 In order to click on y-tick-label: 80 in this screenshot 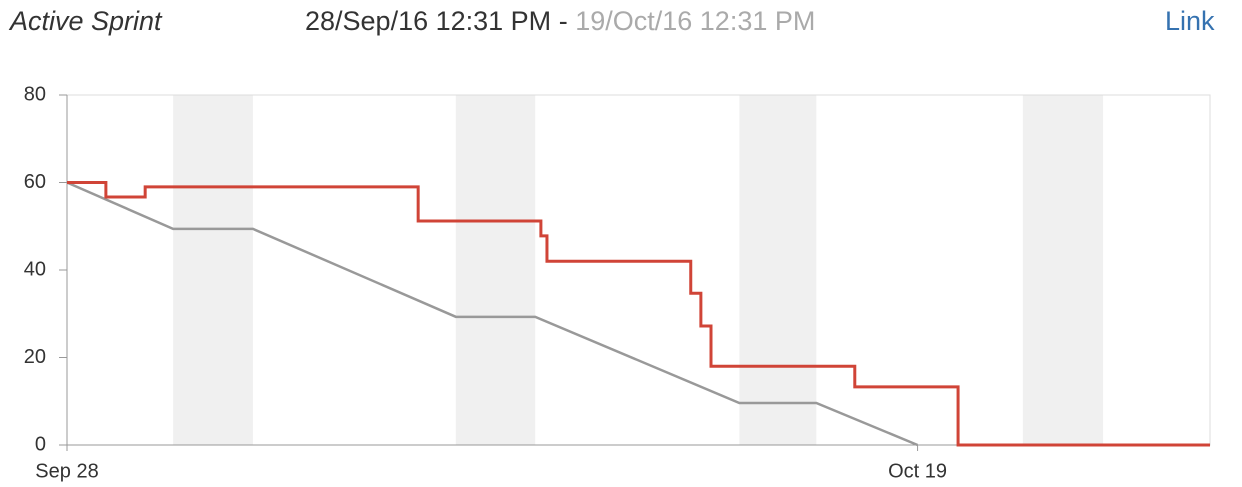, I will do `click(35, 94)`.